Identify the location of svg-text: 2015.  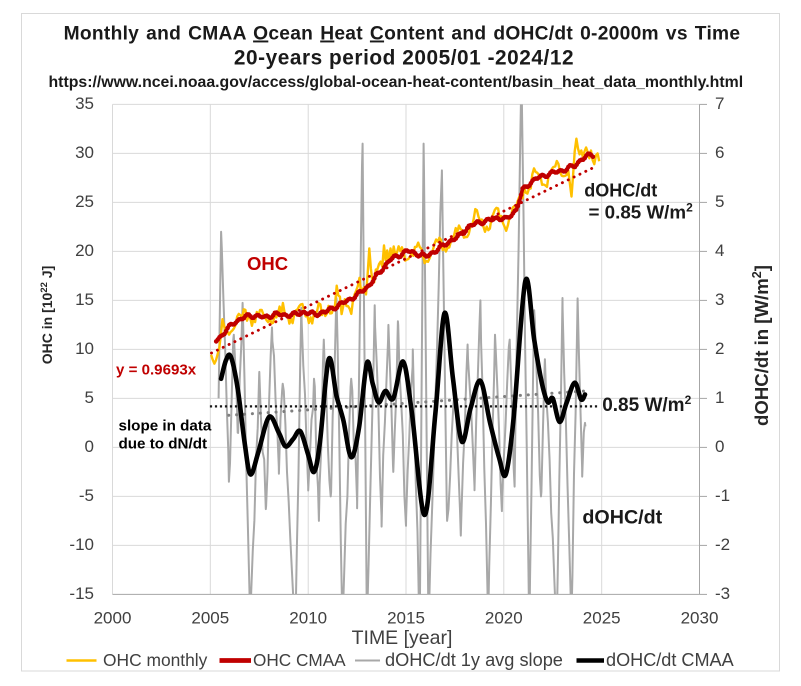
(406, 618).